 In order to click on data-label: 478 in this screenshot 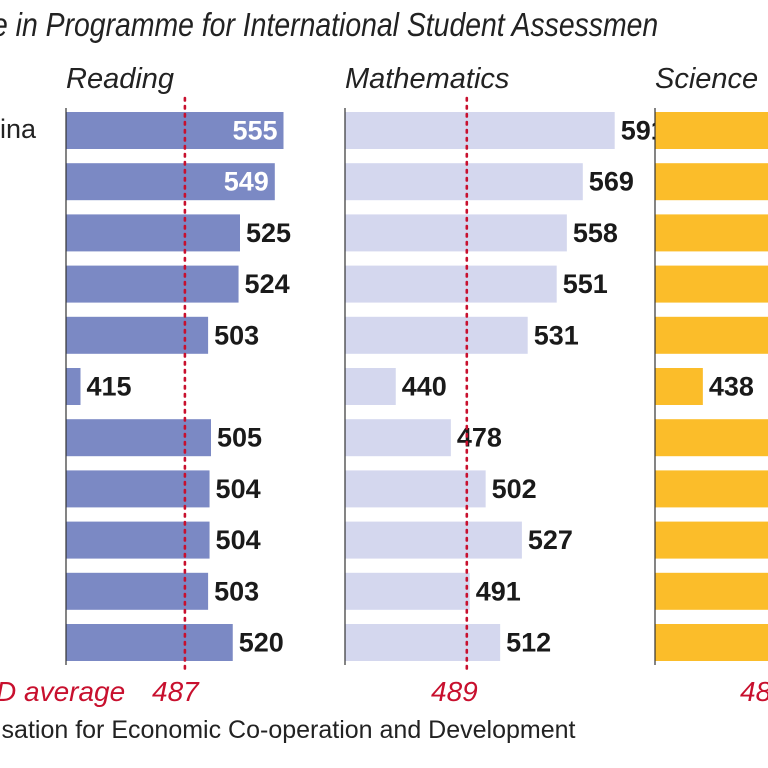, I will do `click(479, 438)`.